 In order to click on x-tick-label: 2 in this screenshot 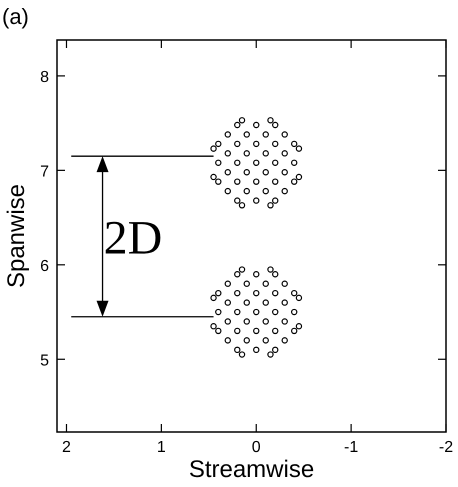, I will do `click(67, 447)`.